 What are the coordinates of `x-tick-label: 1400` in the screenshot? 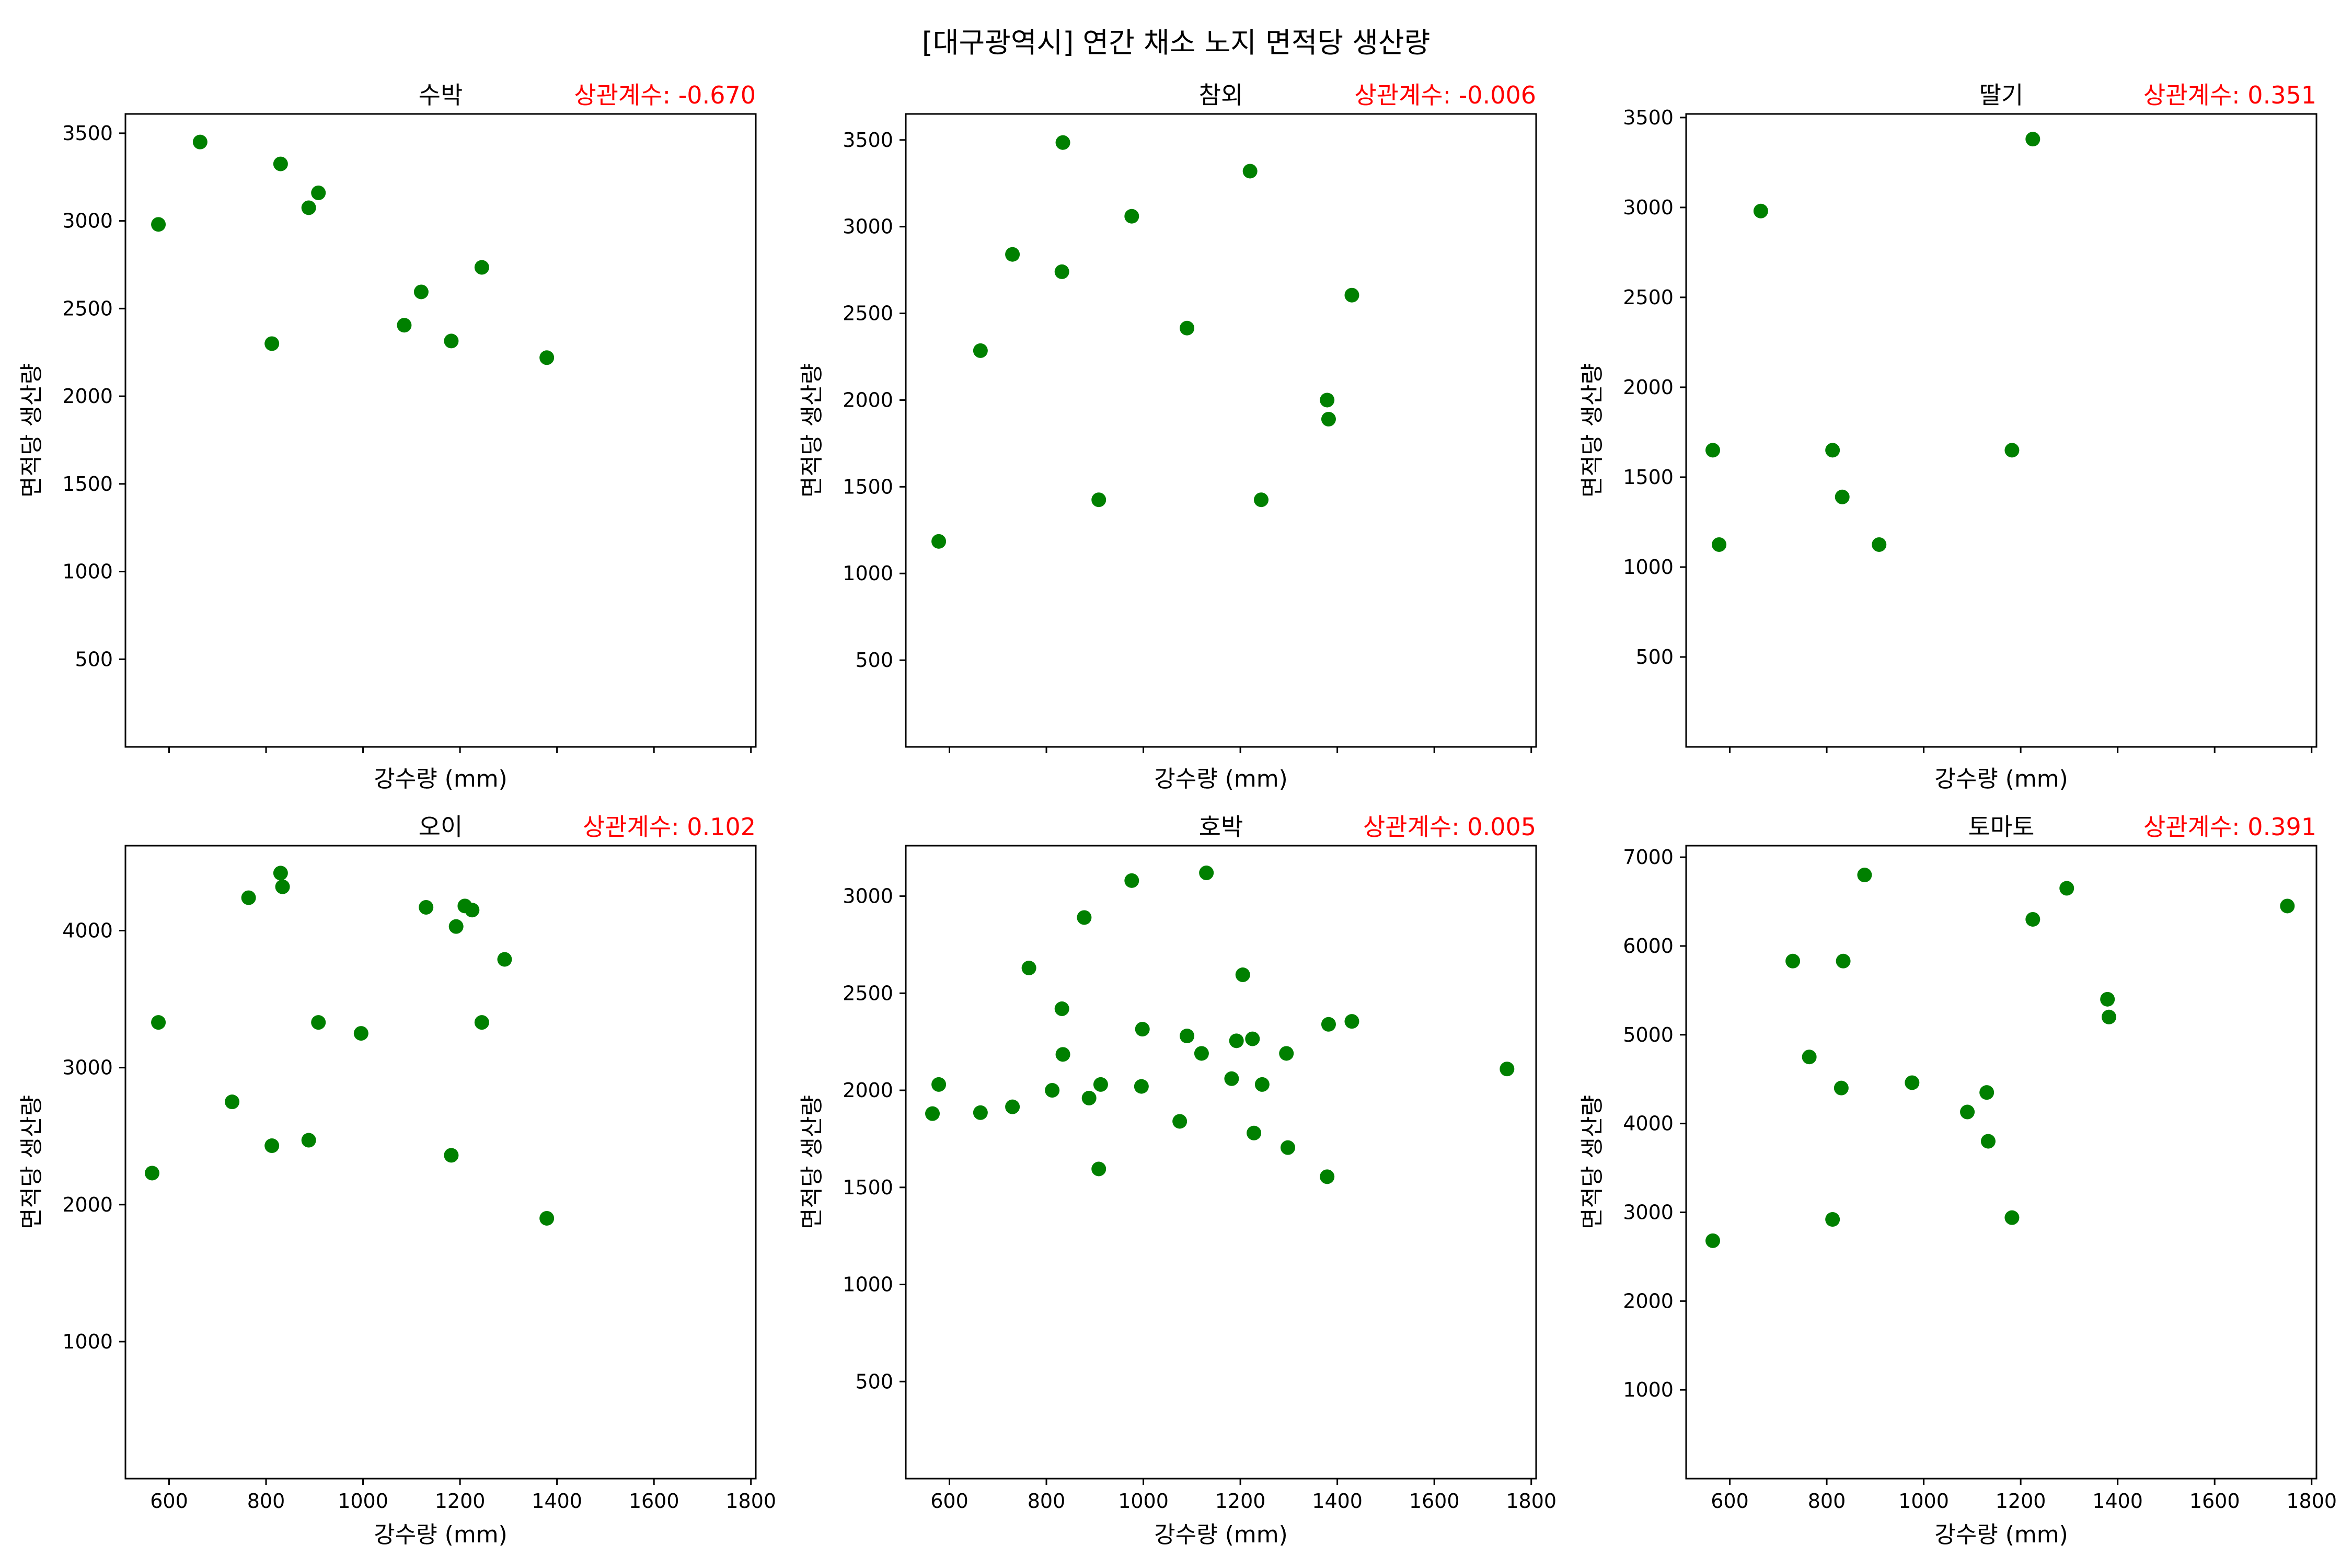 It's located at (557, 1501).